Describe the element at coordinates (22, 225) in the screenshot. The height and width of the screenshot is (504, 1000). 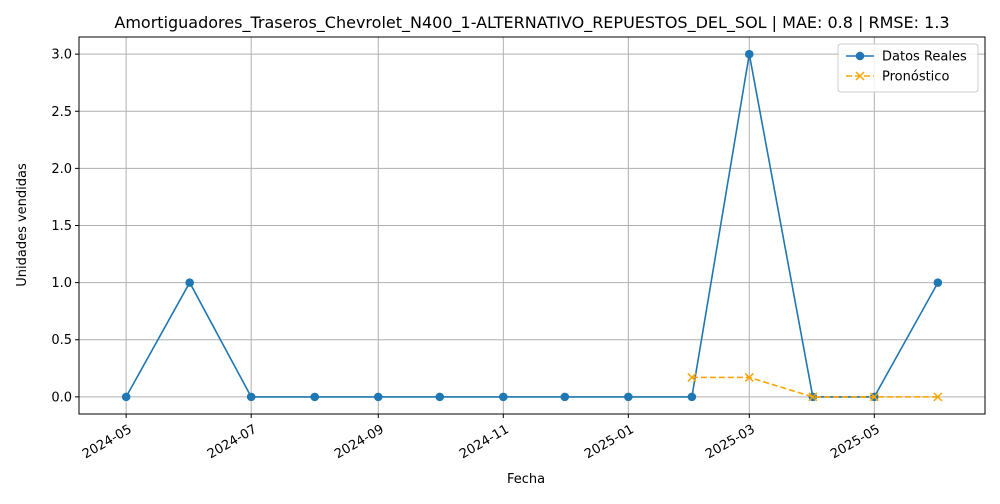
I see `y-axis-label: Unidades vendidas` at that location.